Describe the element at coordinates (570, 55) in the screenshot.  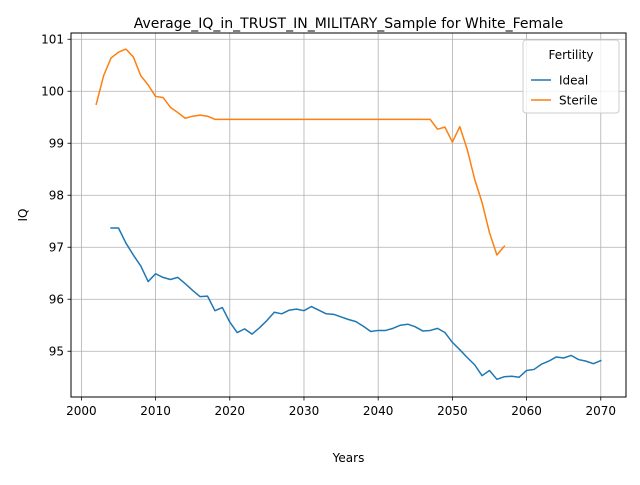
I see `legend-title: Fertility` at that location.